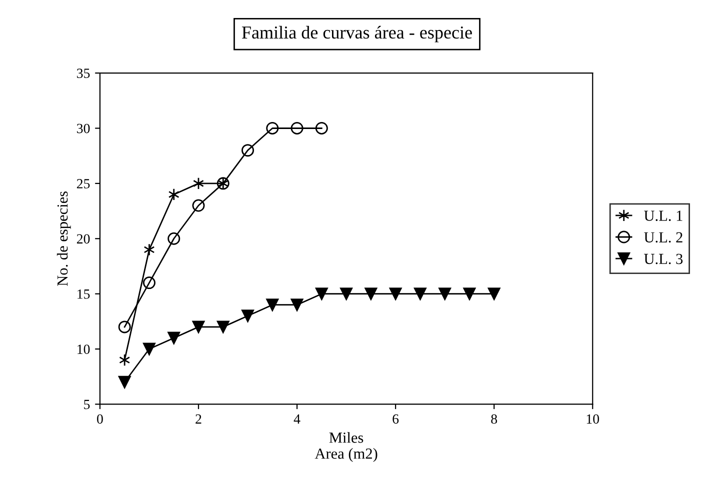 This screenshot has height=487, width=714. What do you see at coordinates (84, 294) in the screenshot?
I see `y-tick-label: 15` at bounding box center [84, 294].